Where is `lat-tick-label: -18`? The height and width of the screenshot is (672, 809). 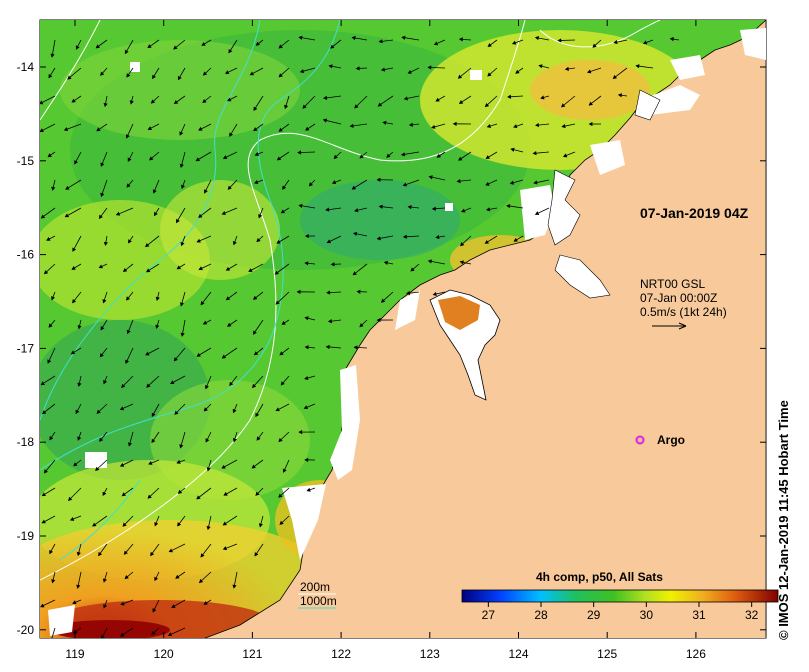 lat-tick-label: -18 is located at coordinates (26, 442).